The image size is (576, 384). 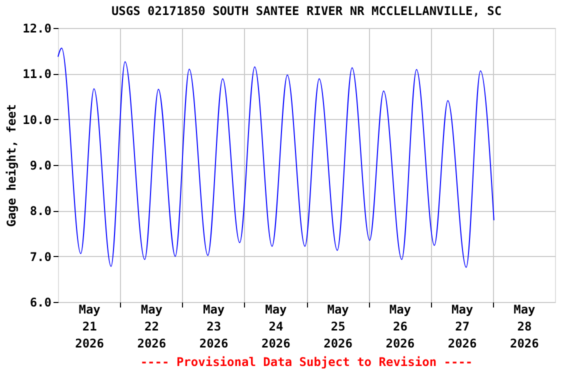 What do you see at coordinates (338, 326) in the screenshot?
I see `x-tick-label: May 25 2026` at bounding box center [338, 326].